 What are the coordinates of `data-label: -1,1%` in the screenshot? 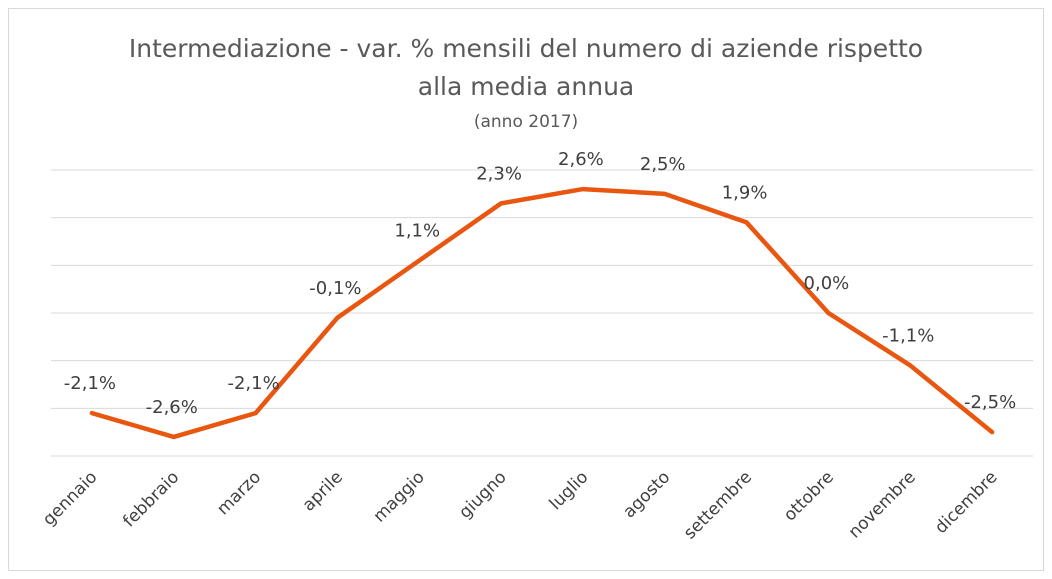 It's located at (908, 335).